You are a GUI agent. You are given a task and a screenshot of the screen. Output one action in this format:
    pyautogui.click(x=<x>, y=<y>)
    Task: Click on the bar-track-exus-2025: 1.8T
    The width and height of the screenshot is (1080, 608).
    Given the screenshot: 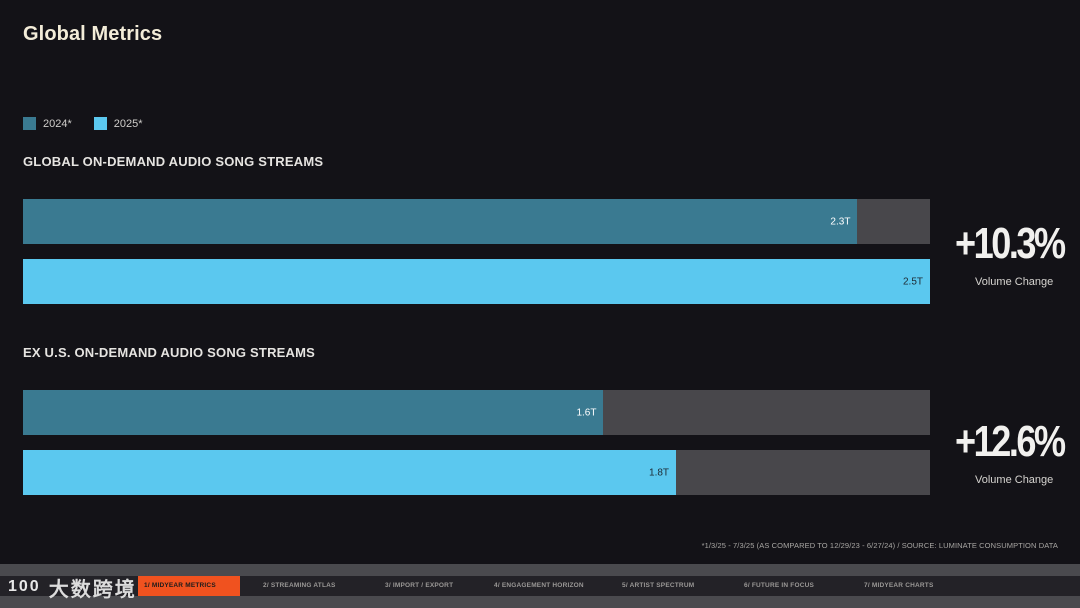 What is the action you would take?
    pyautogui.click(x=476, y=472)
    